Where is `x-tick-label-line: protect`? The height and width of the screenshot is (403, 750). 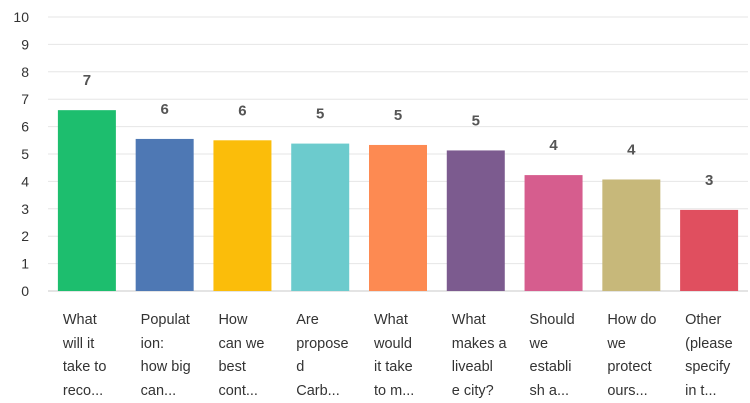 x-tick-label-line: protect is located at coordinates (631, 368).